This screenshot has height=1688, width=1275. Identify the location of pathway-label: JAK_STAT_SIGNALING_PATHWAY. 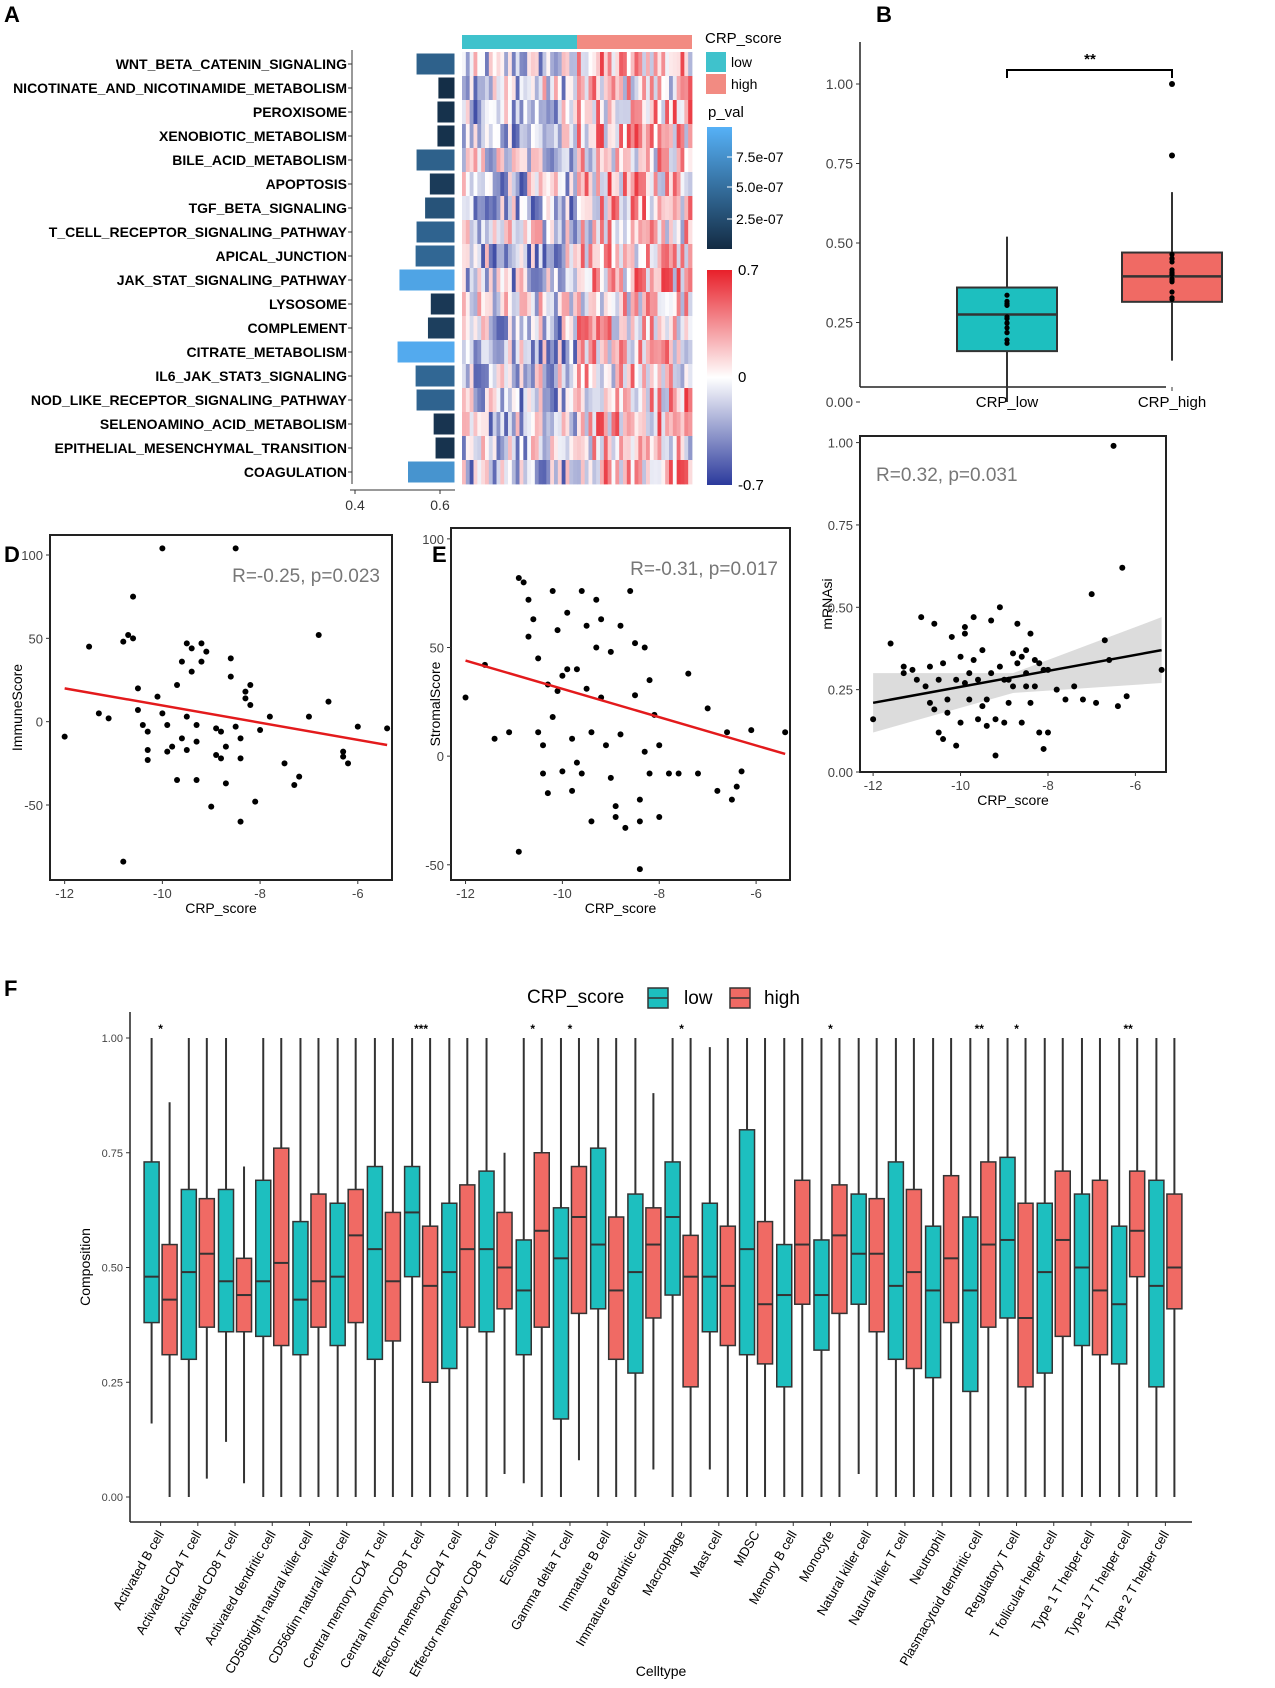
(232, 280).